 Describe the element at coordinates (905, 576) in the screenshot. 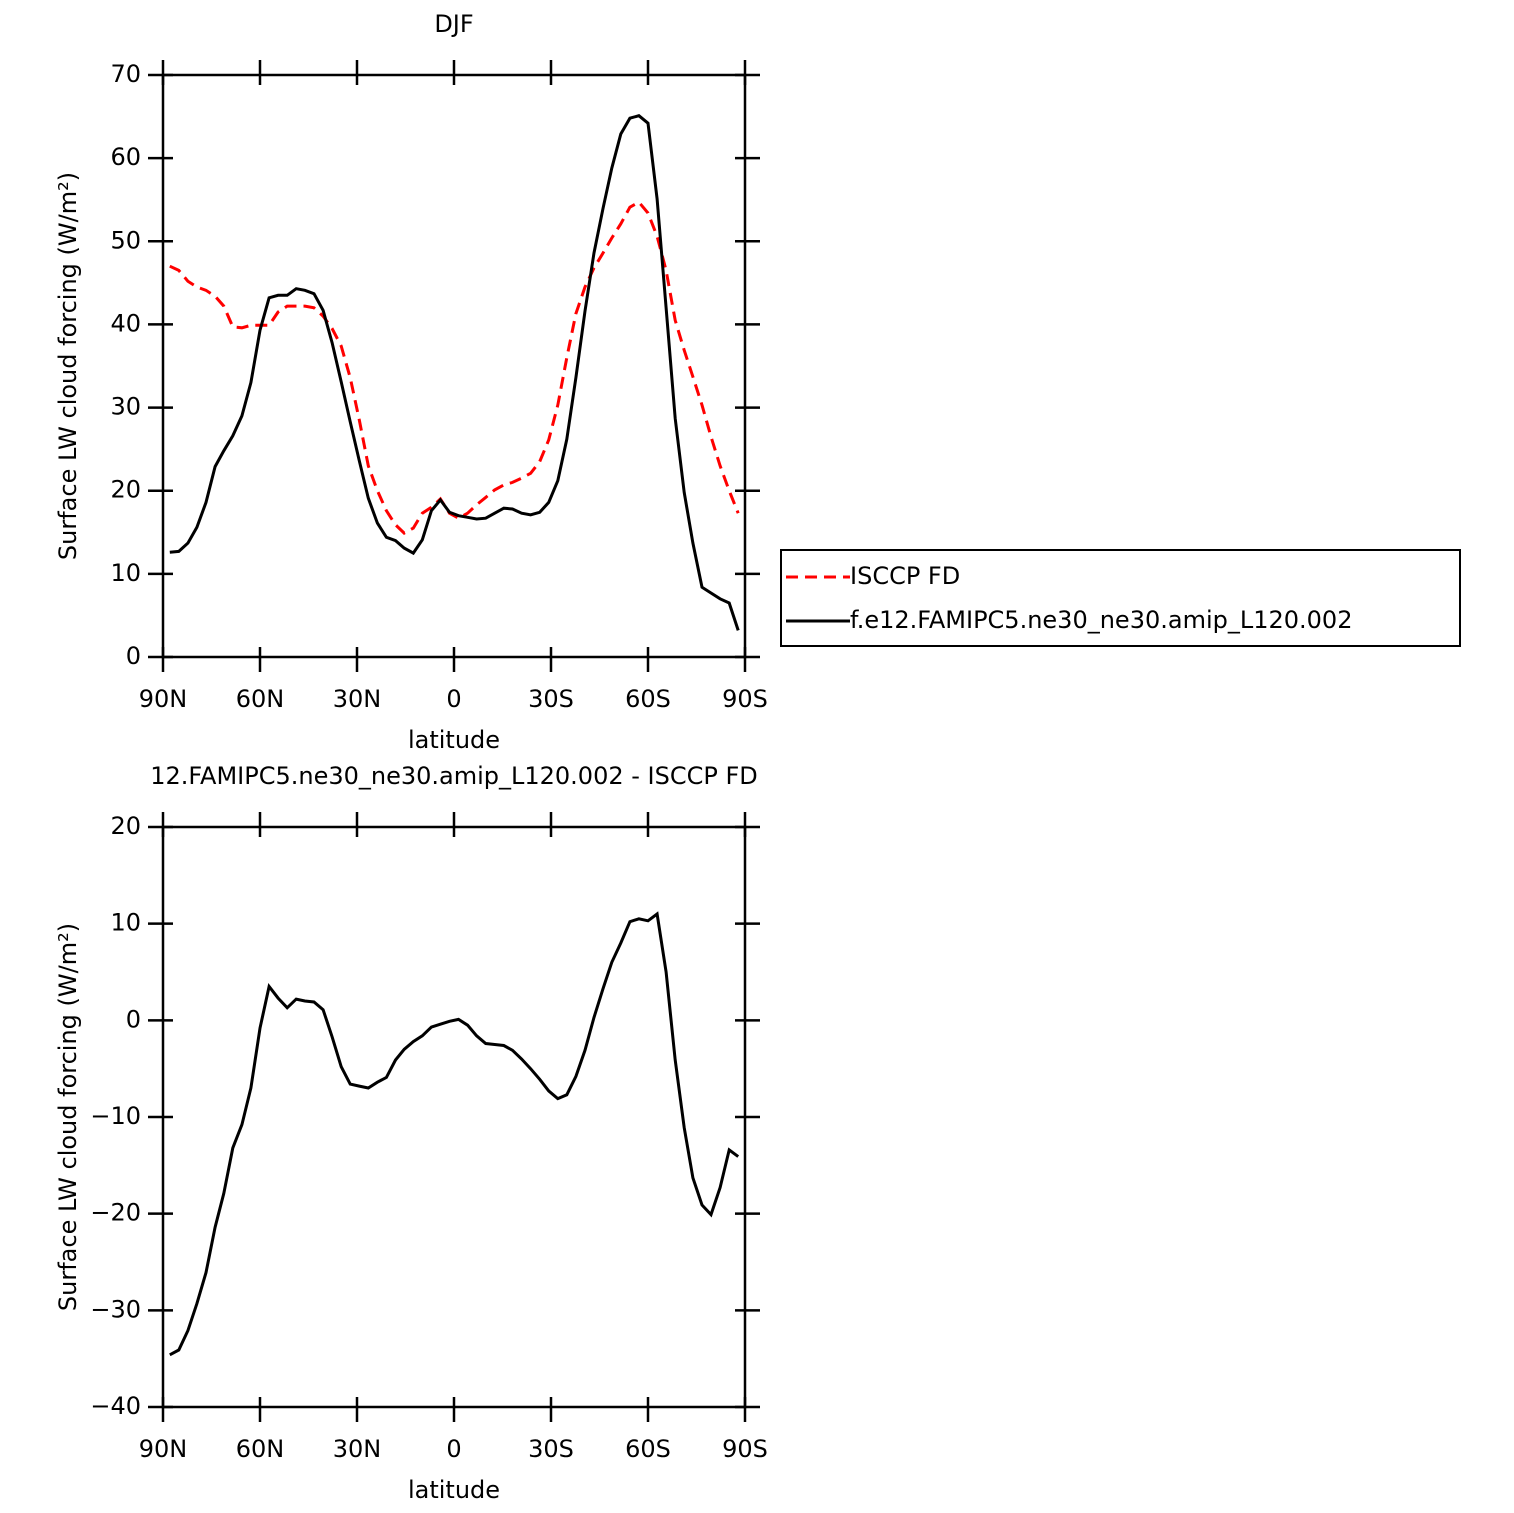

I see `legend-label: ISCCP FD` at that location.